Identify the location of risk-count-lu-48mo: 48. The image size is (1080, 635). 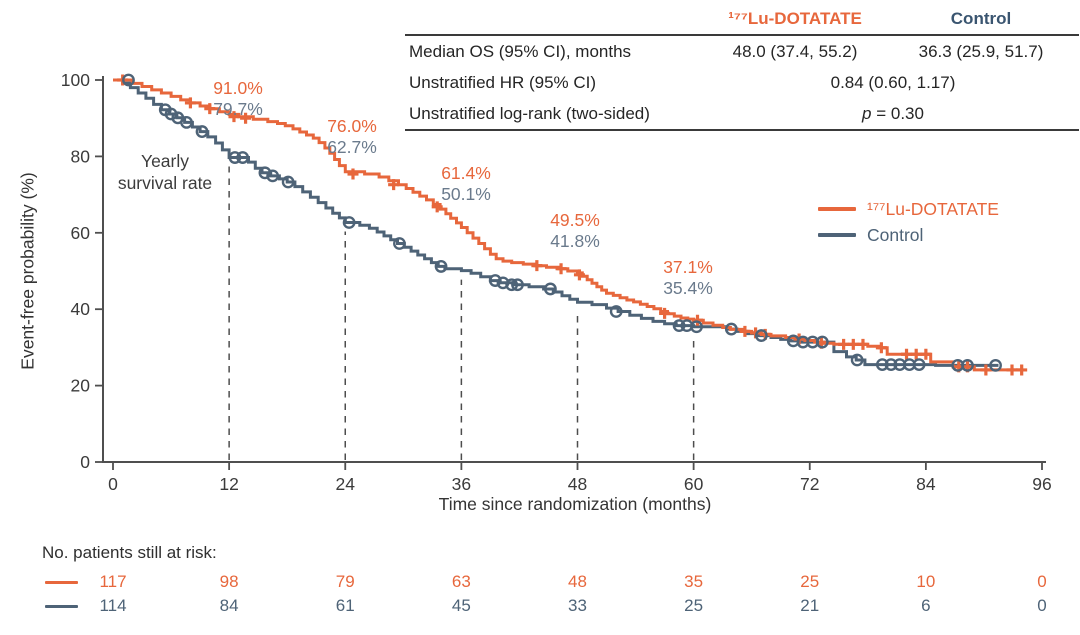
(577, 581).